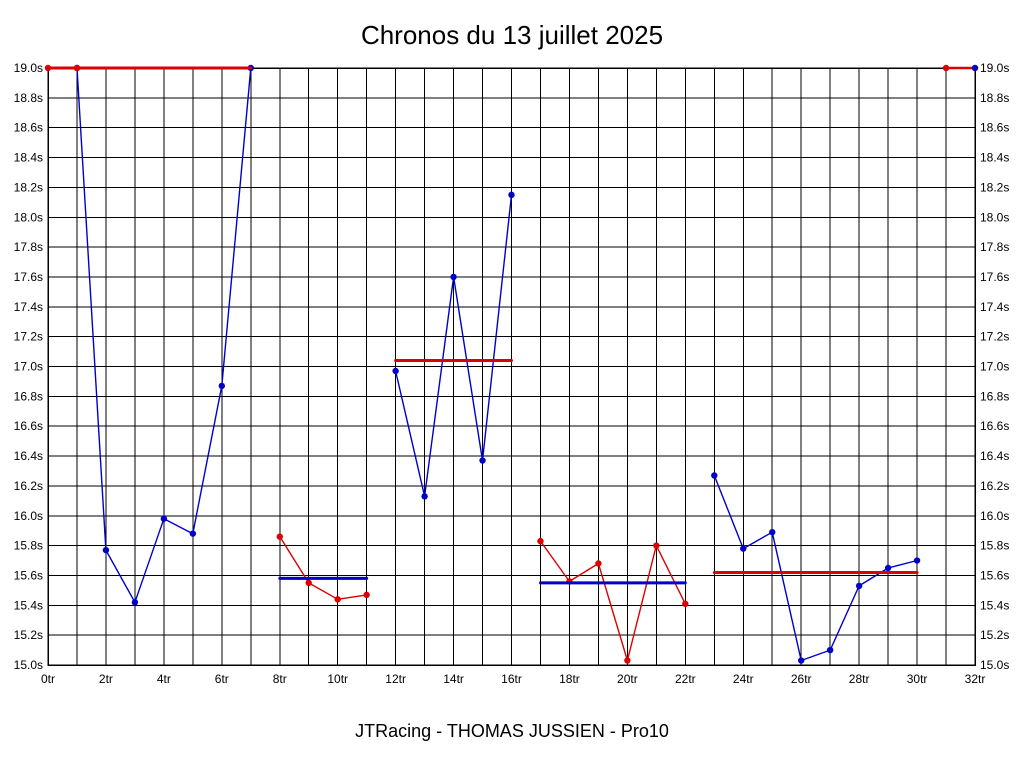 This screenshot has height=768, width=1024. I want to click on x-axis-label: 2tr, so click(106, 679).